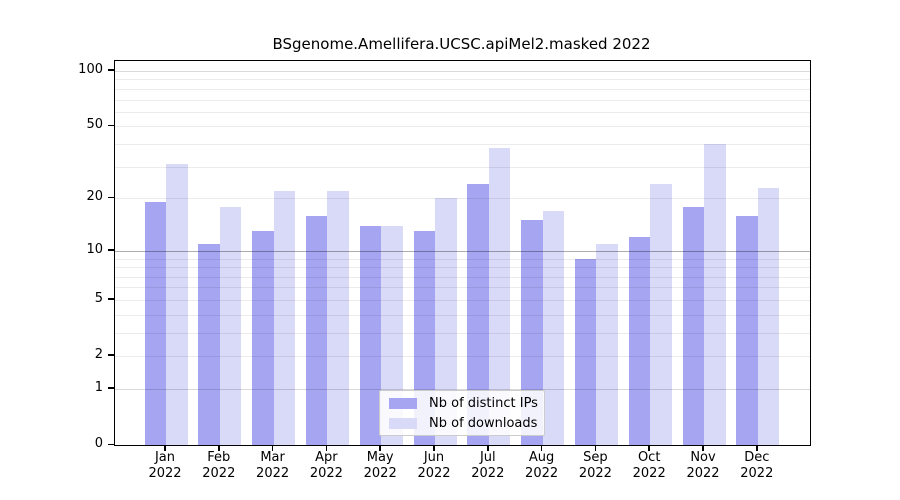 Image resolution: width=900 pixels, height=500 pixels. I want to click on y-tick-label-20: 20, so click(94, 197).